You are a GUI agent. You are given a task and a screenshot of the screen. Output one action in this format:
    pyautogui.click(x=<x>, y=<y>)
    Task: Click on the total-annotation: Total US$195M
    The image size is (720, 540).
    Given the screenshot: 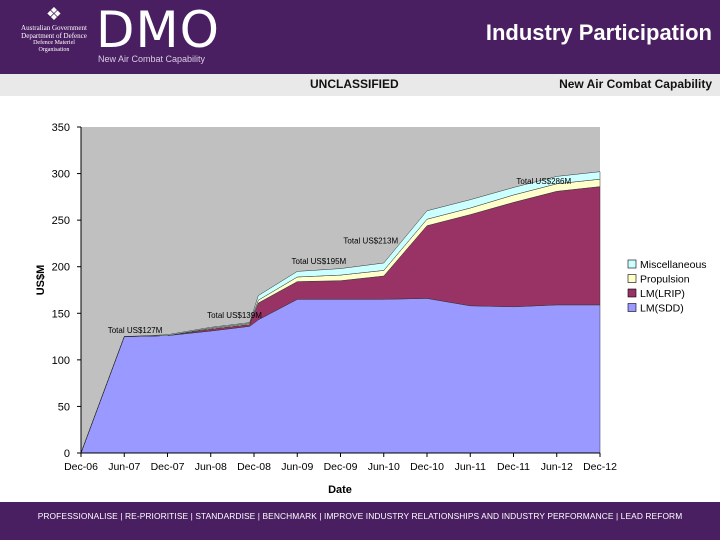 What is the action you would take?
    pyautogui.click(x=319, y=261)
    